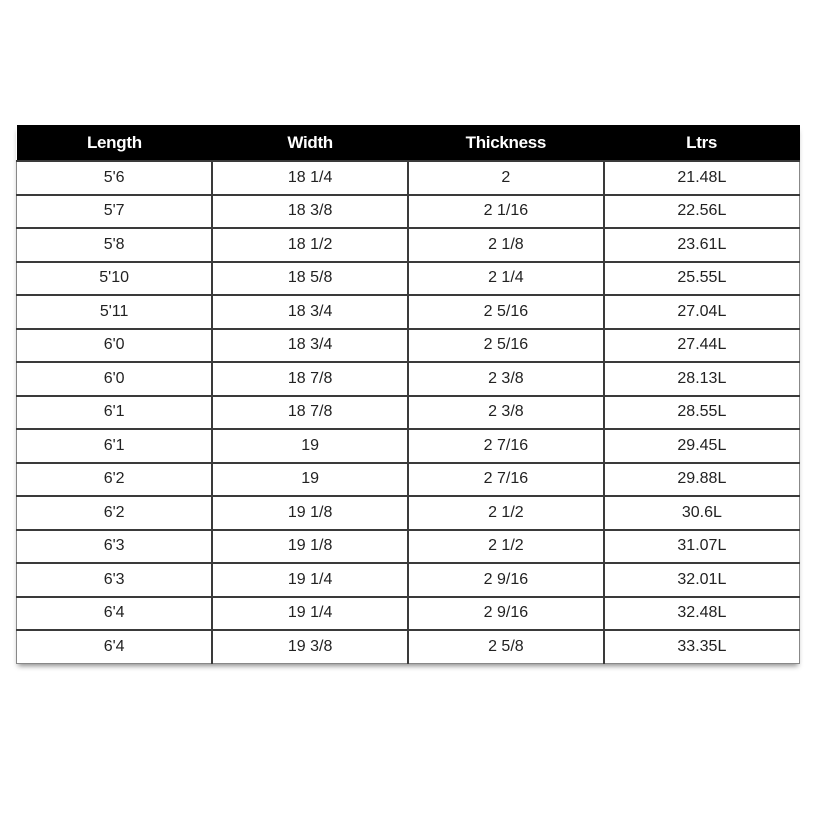  I want to click on table-row: 6'2 19 2 7/16 29.88L, so click(408, 479).